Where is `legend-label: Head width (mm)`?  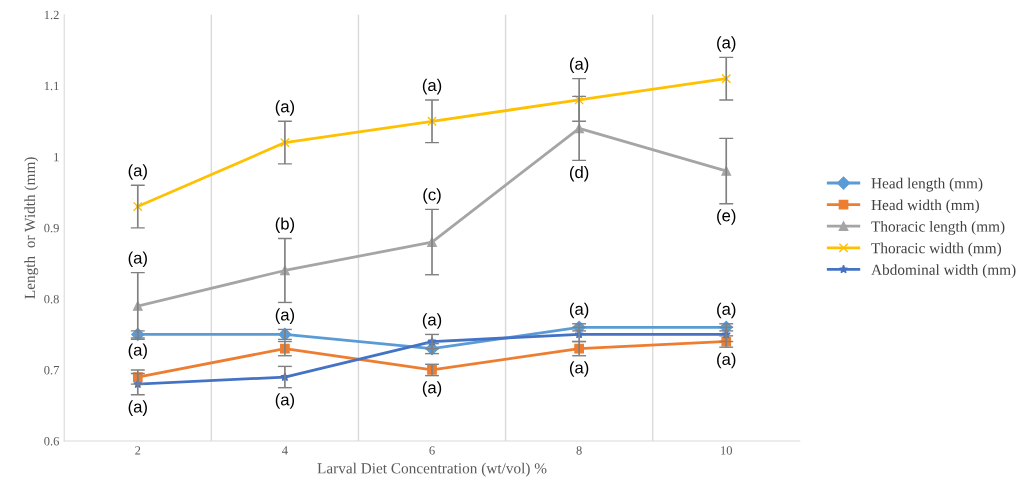
legend-label: Head width (mm) is located at coordinates (925, 206).